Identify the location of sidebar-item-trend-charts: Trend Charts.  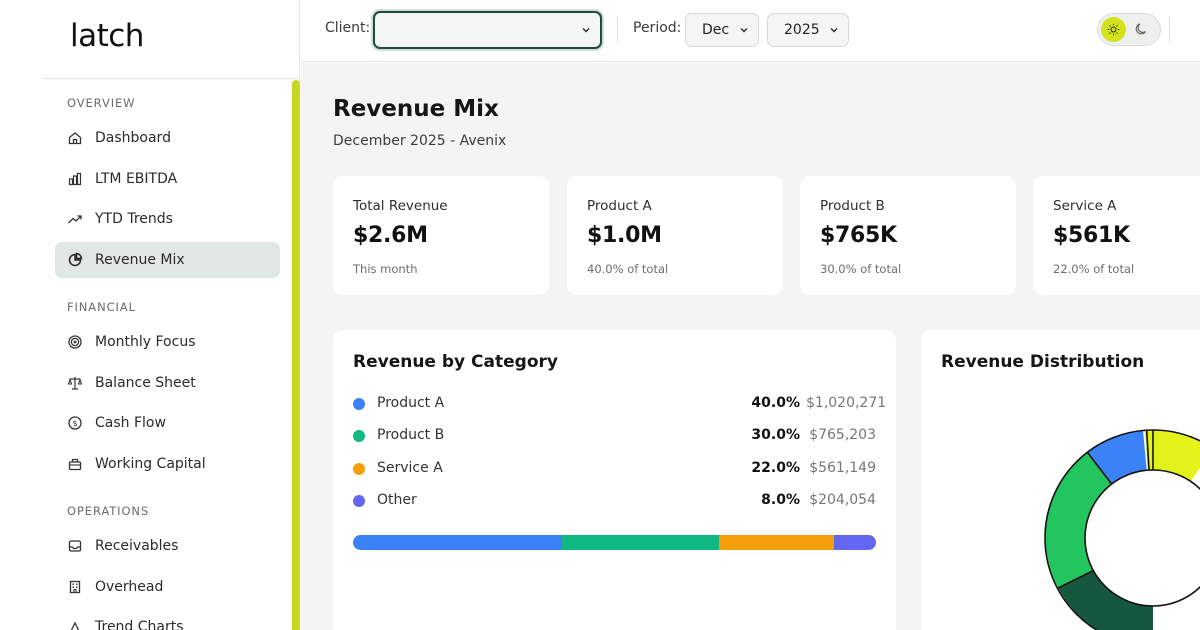
(167, 619).